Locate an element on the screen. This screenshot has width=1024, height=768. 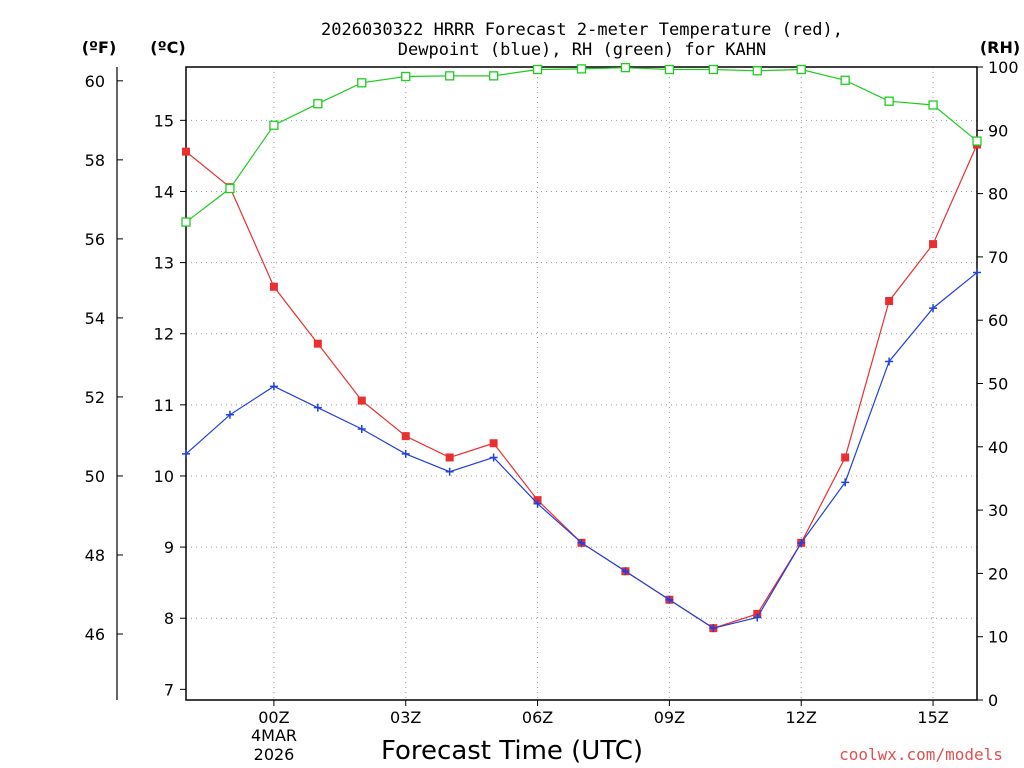
credit-label: coolwx.com/models is located at coordinates (921, 754).